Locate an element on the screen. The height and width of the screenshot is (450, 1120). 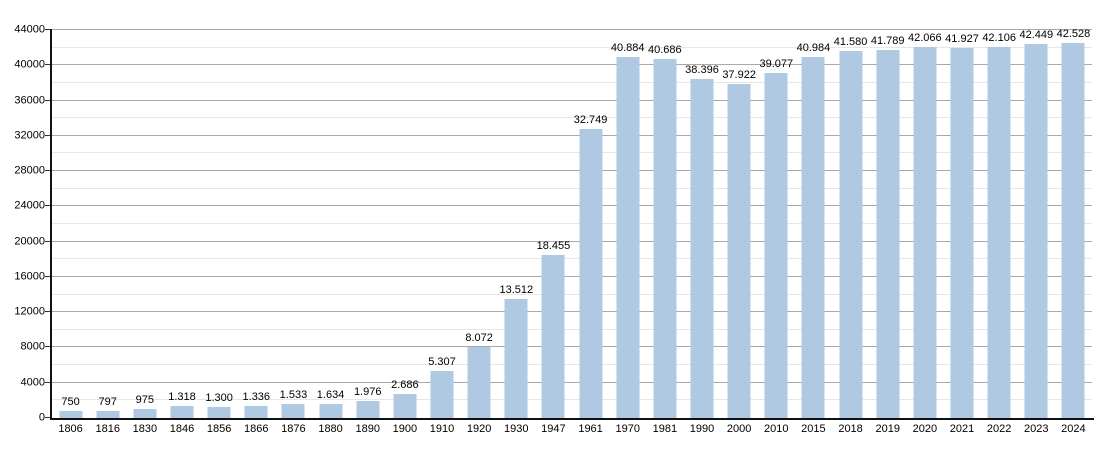
bar-2024: 42.528 is located at coordinates (1073, 223).